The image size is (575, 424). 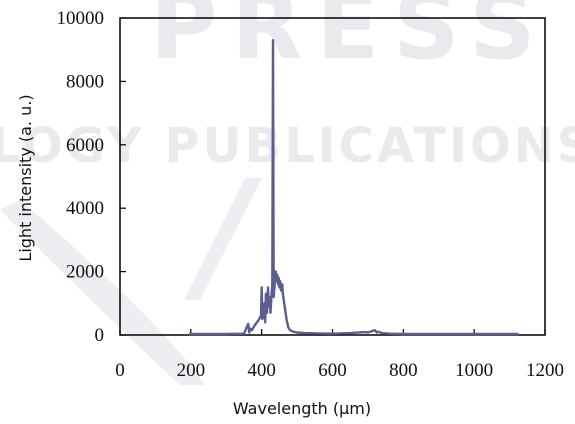 What do you see at coordinates (332, 370) in the screenshot?
I see `x-tick-label: 600` at bounding box center [332, 370].